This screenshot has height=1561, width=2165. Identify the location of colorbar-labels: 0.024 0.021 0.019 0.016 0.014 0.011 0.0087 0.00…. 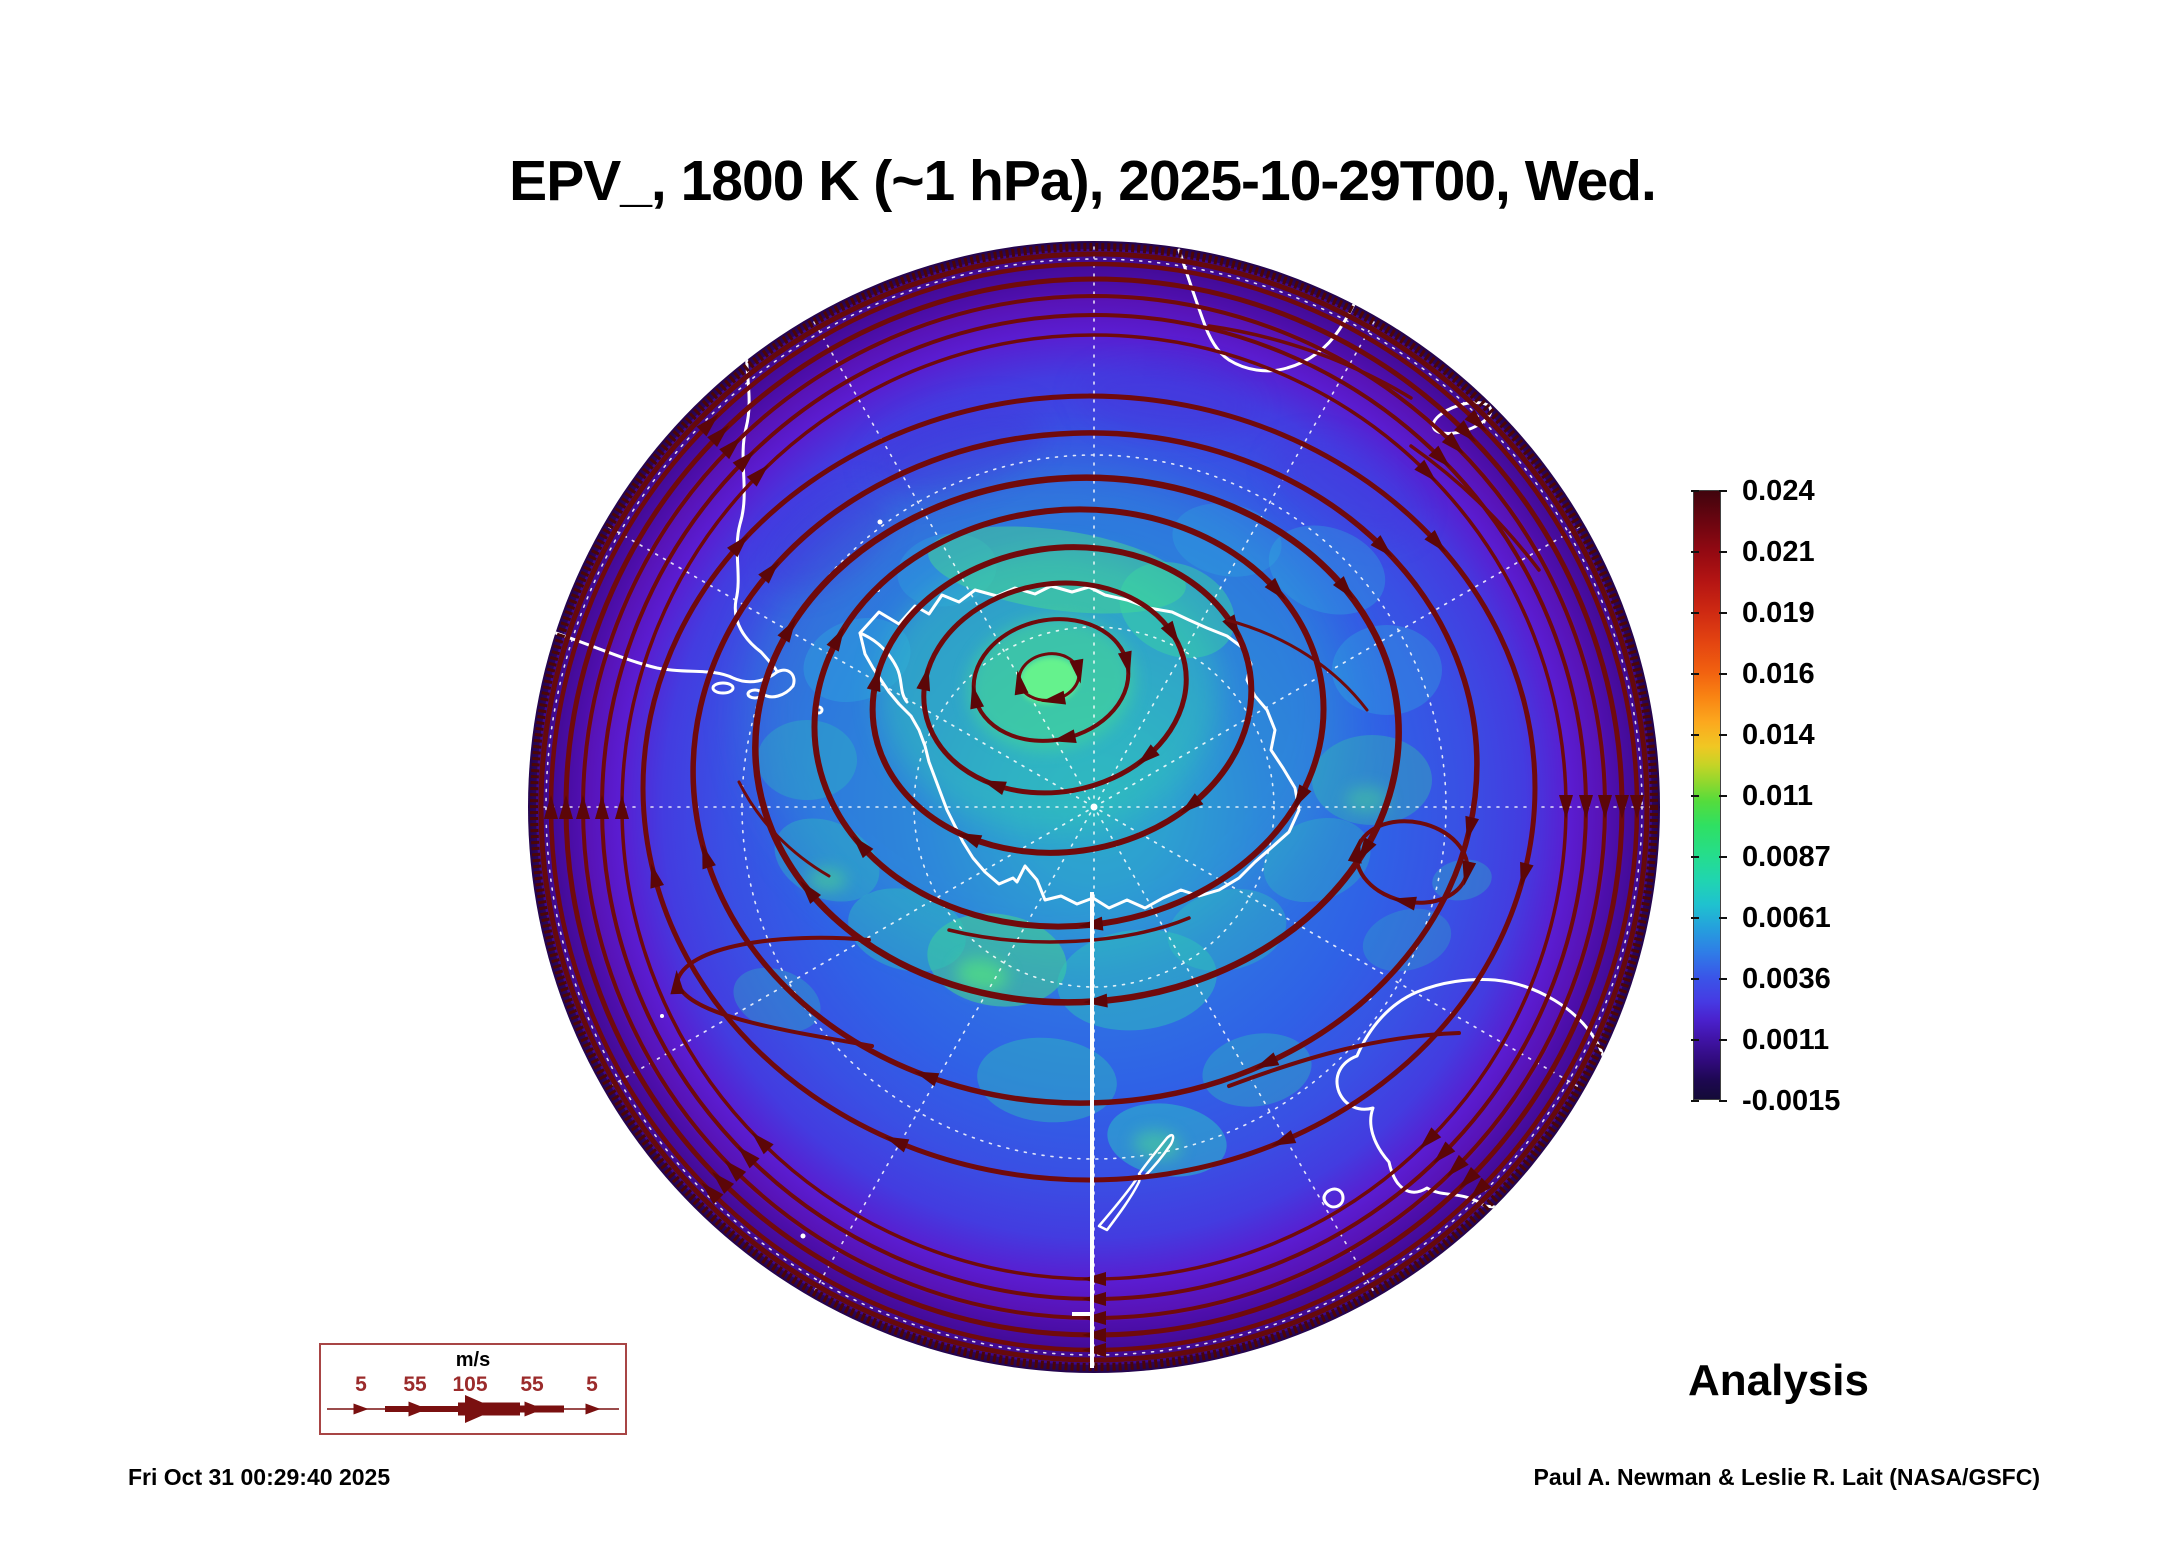
(1852, 802).